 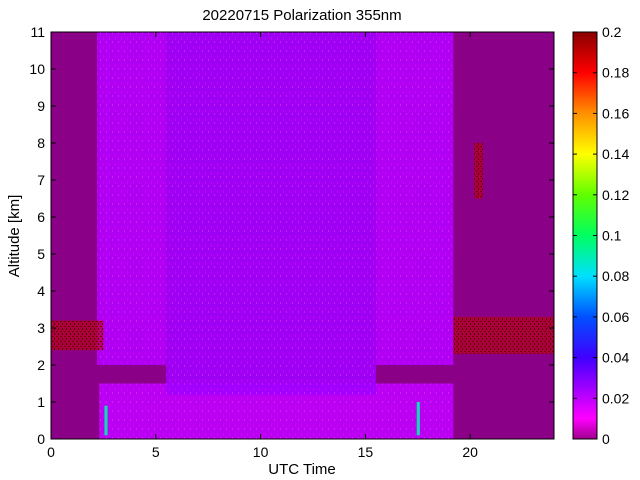 What do you see at coordinates (366, 452) in the screenshot?
I see `x-tick-label: 15` at bounding box center [366, 452].